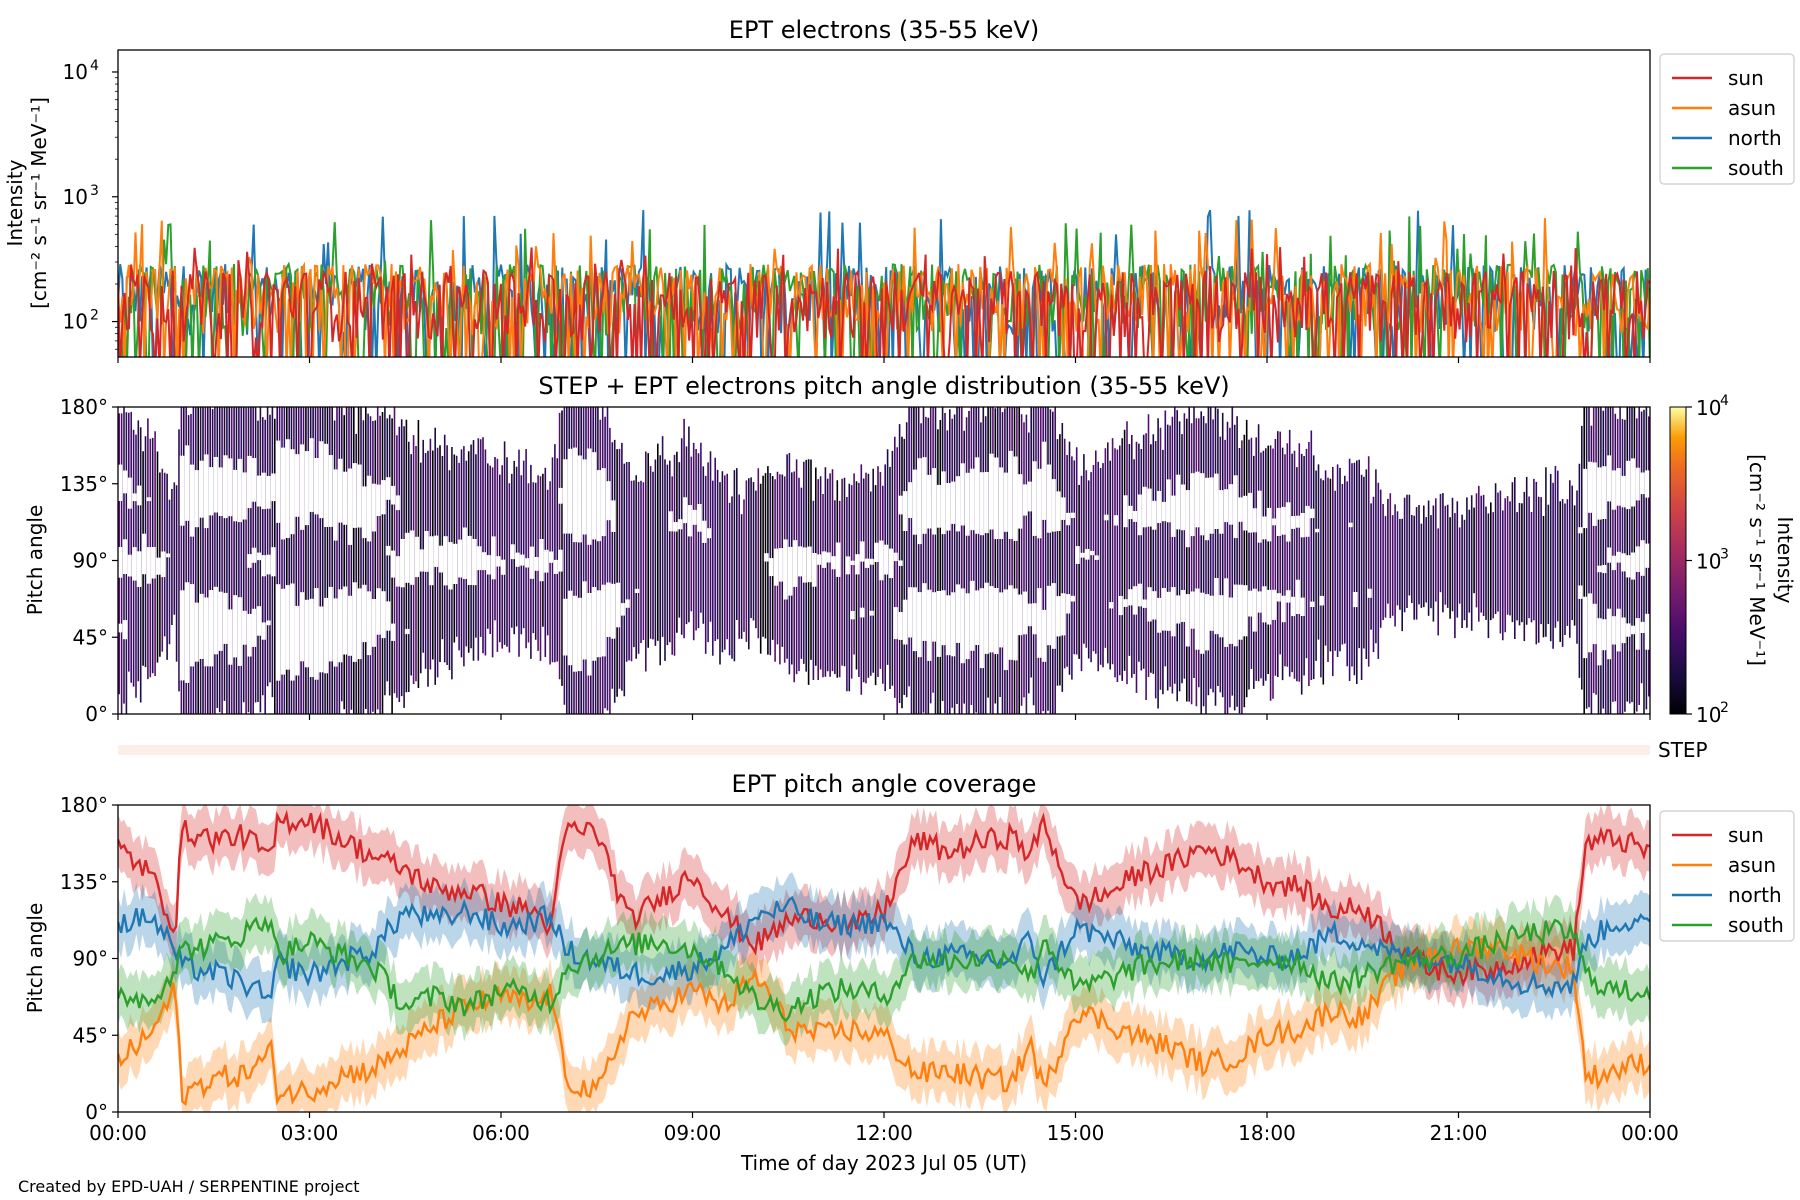 The height and width of the screenshot is (1200, 1800). Describe the element at coordinates (1771, 560) in the screenshot. I see `colorbar-label: Intensity [cm⁻² s⁻¹ sr⁻¹ MeV⁻¹]` at that location.